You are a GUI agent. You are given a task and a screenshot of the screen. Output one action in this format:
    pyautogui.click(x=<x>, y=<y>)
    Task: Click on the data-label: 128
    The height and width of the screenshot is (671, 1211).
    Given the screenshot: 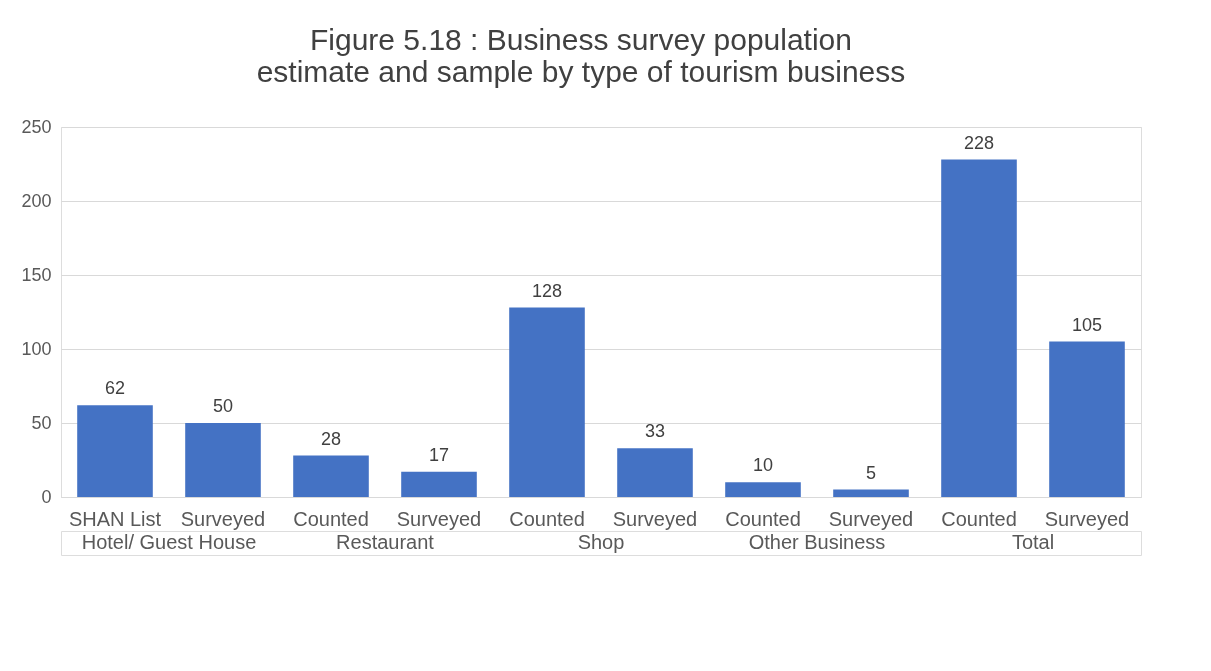 What is the action you would take?
    pyautogui.click(x=547, y=290)
    